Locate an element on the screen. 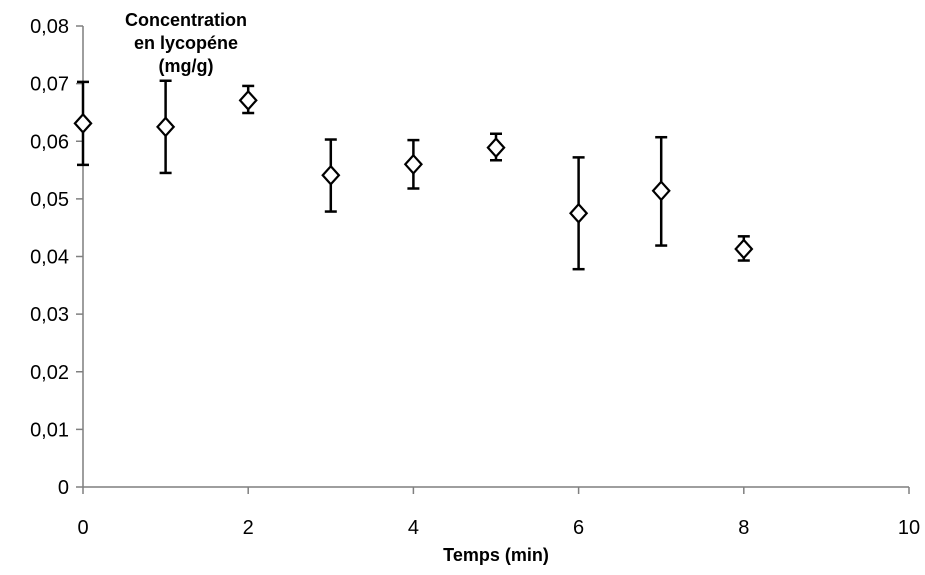  y-tick-label: 0,06 is located at coordinates (49, 142).